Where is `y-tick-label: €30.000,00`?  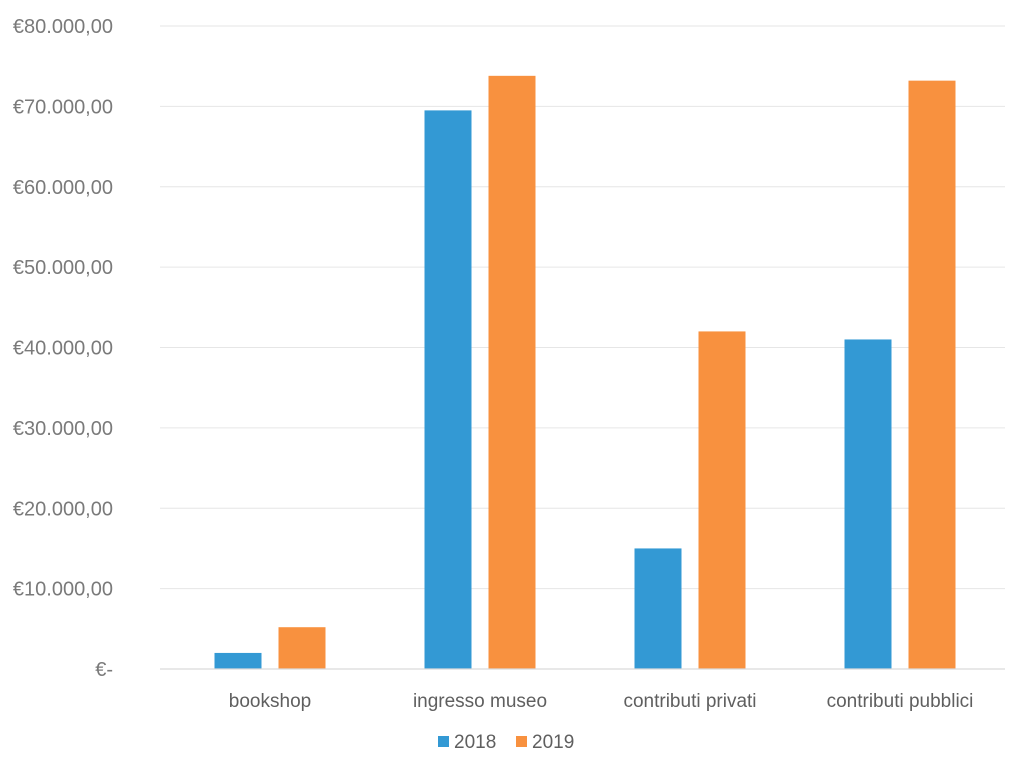 y-tick-label: €30.000,00 is located at coordinates (63, 429).